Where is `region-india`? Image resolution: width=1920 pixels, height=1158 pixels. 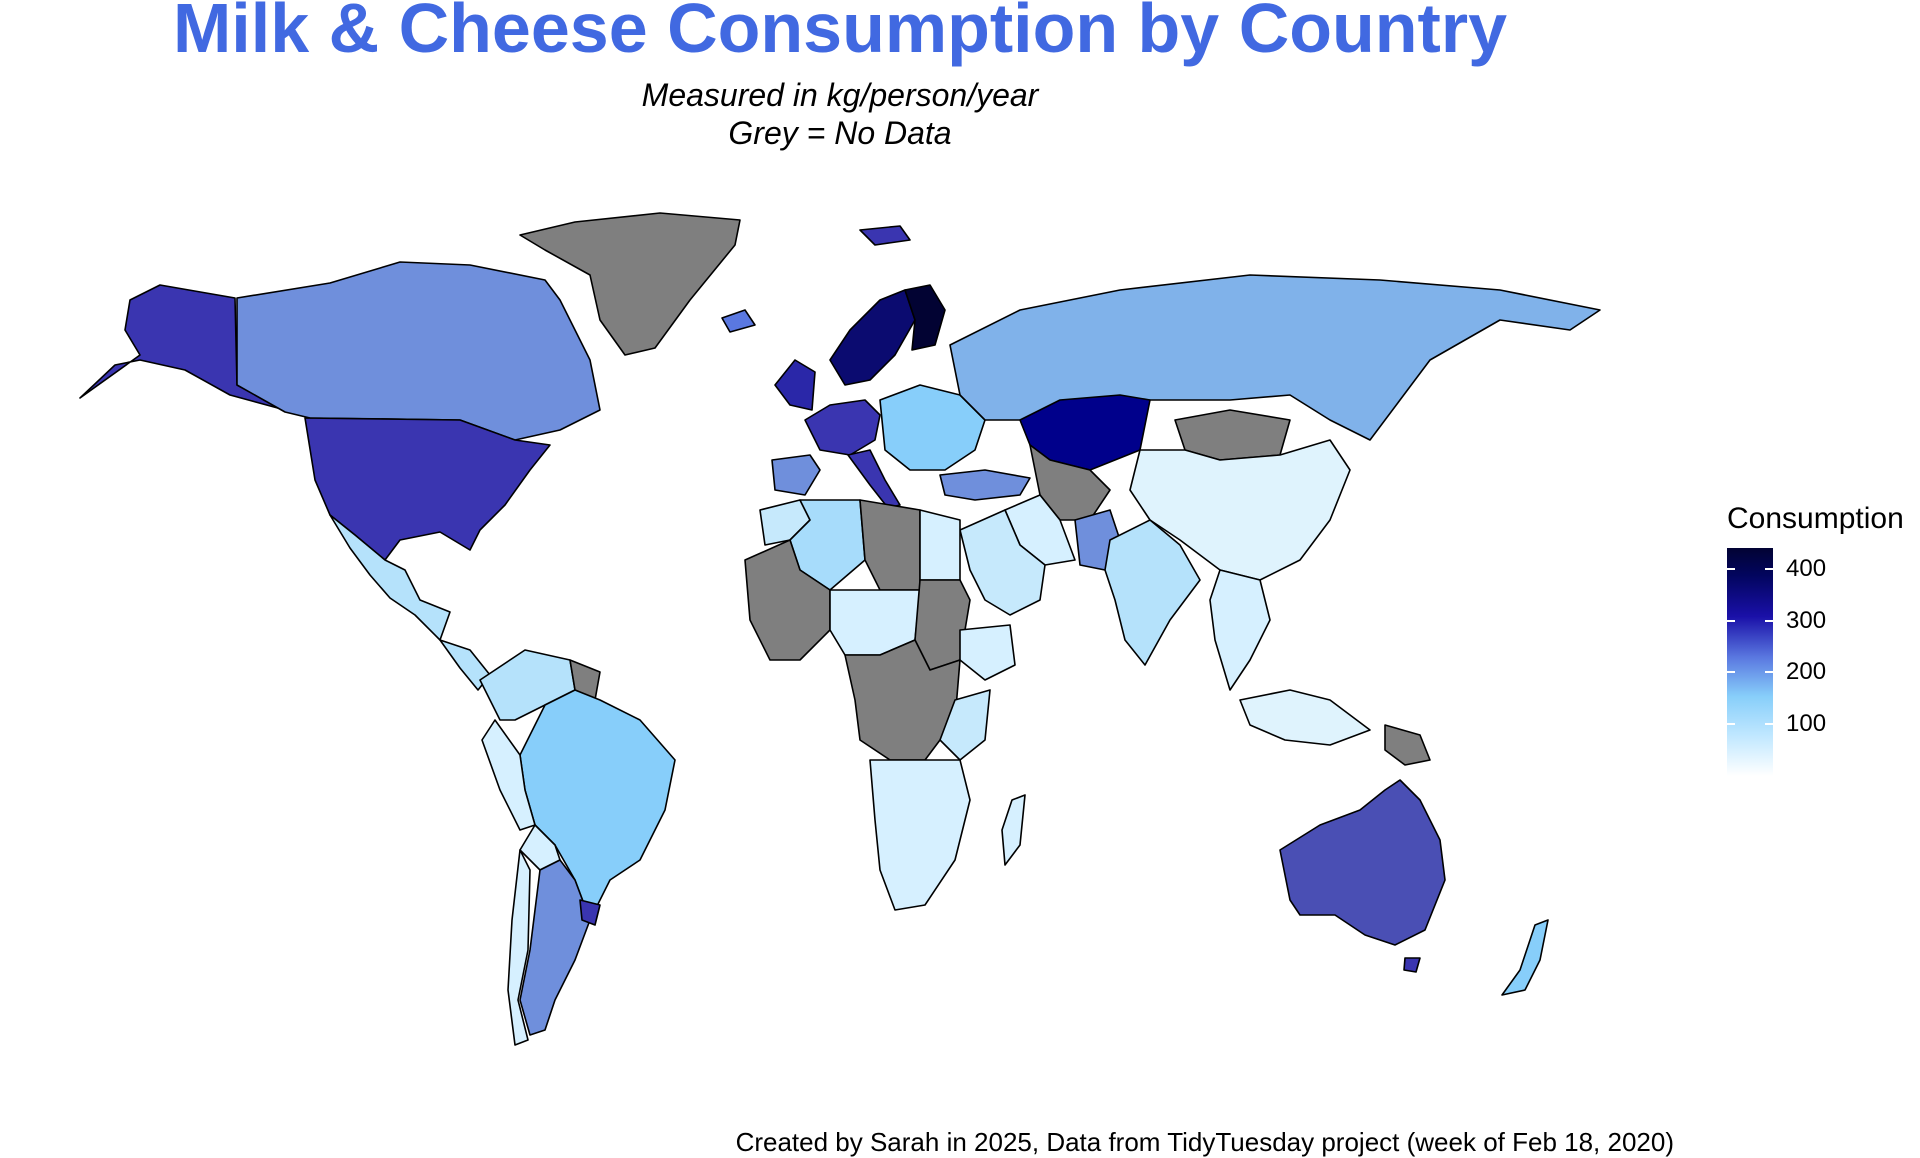 region-india is located at coordinates (1152, 592).